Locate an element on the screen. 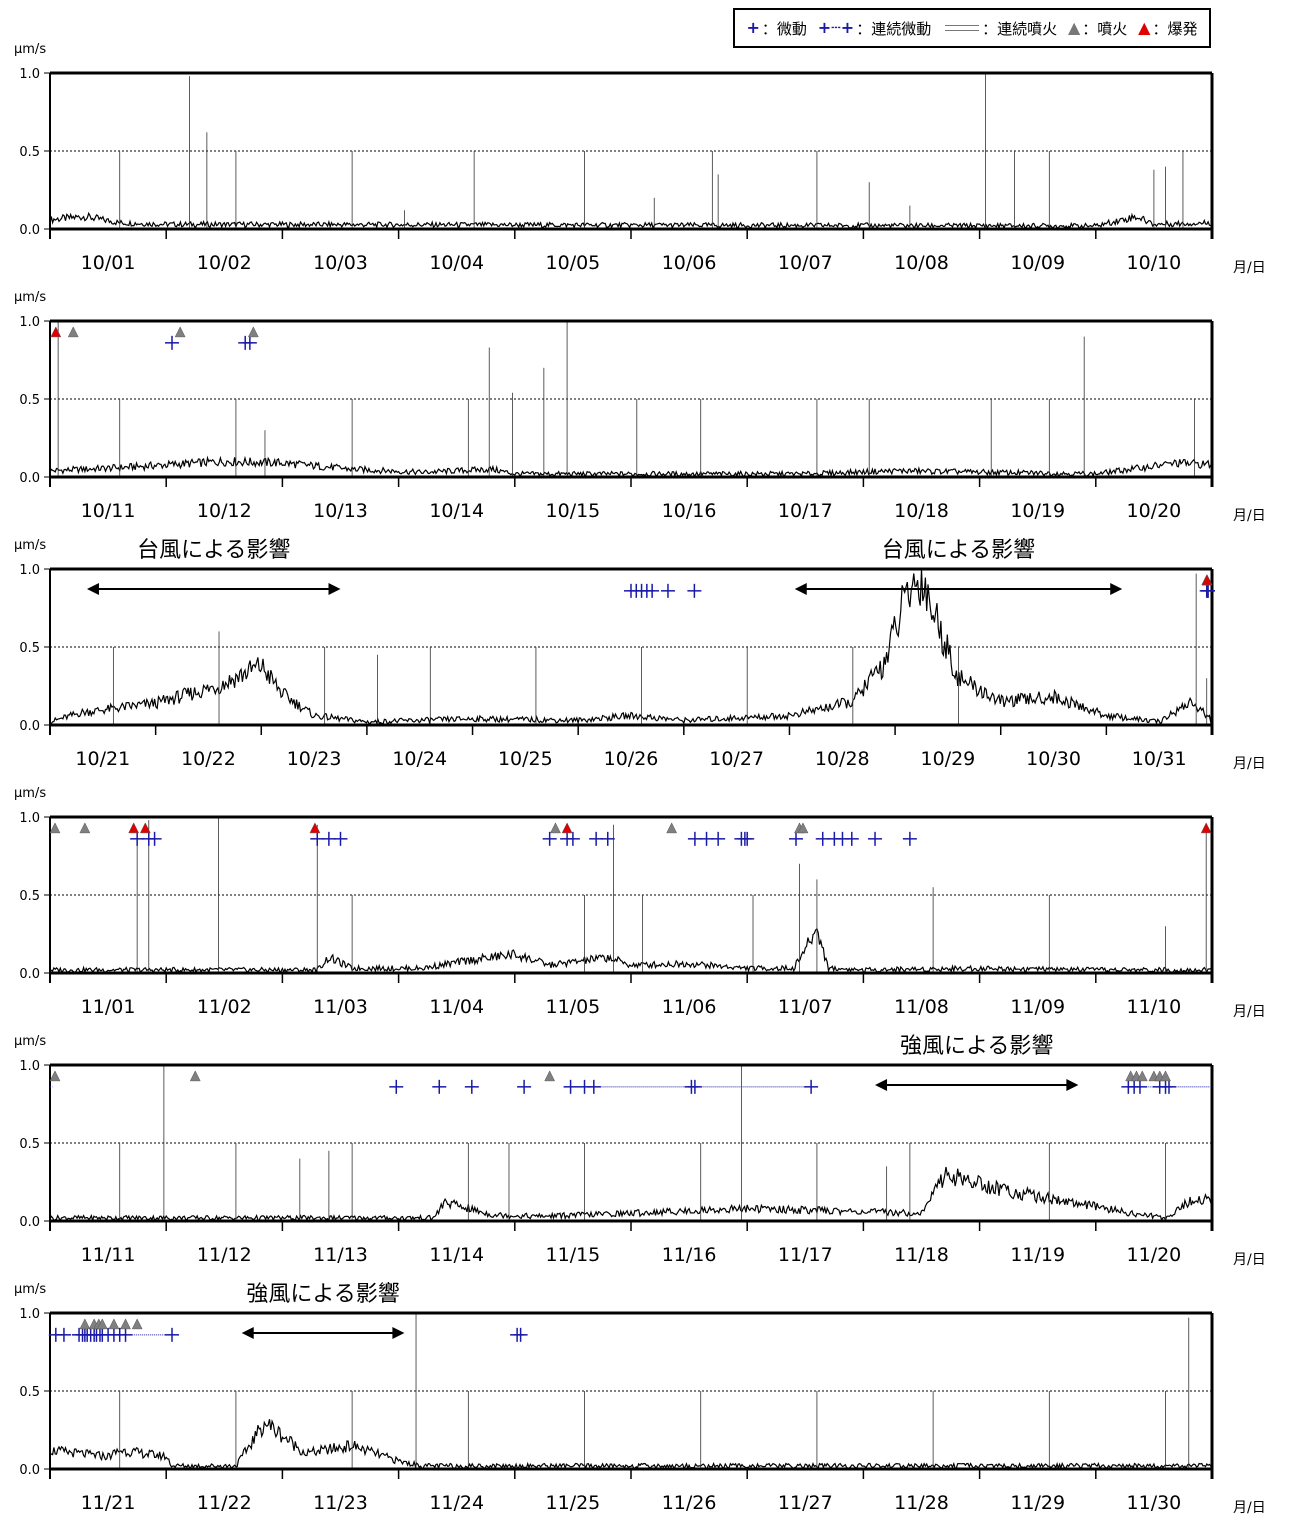 The width and height of the screenshot is (1290, 1519). x-tick-label: 10/13 is located at coordinates (340, 511).